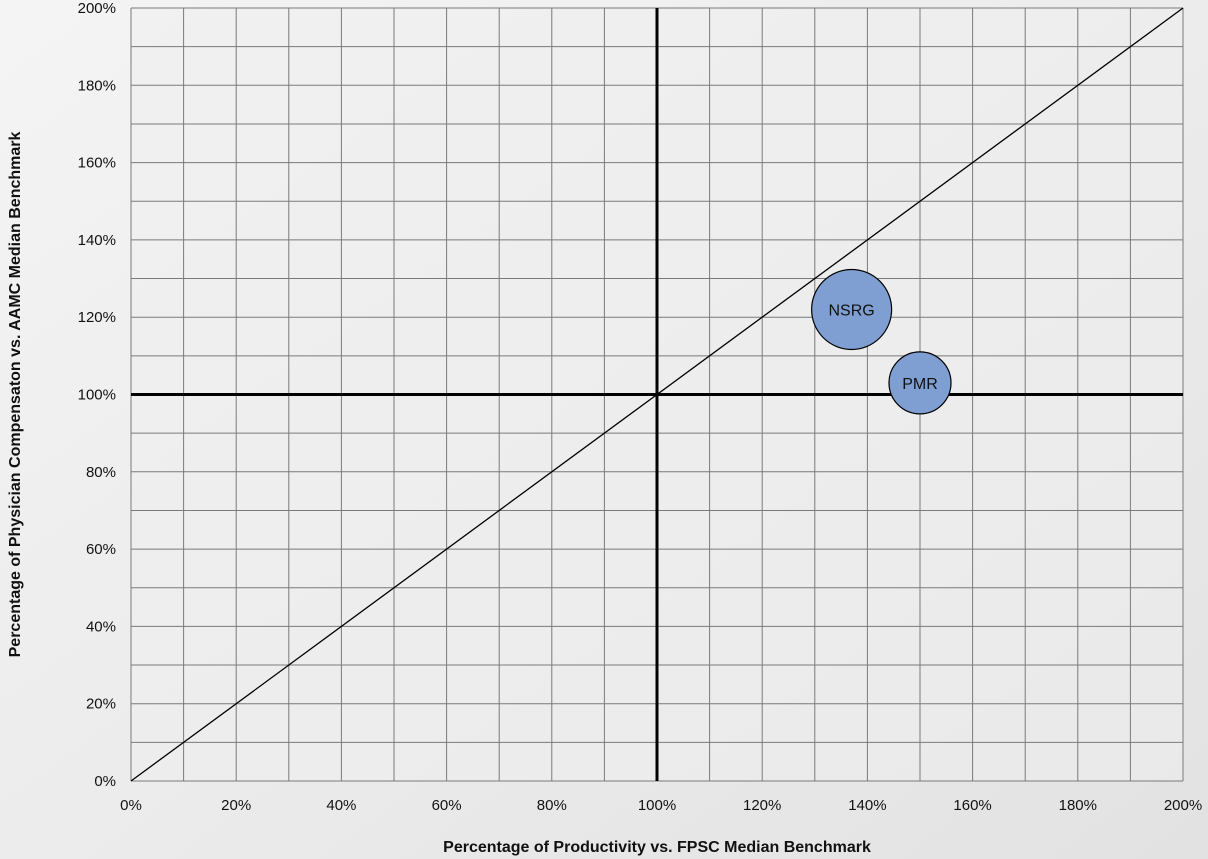 This screenshot has height=859, width=1208. What do you see at coordinates (97, 85) in the screenshot?
I see `y-tick-label: 180%` at bounding box center [97, 85].